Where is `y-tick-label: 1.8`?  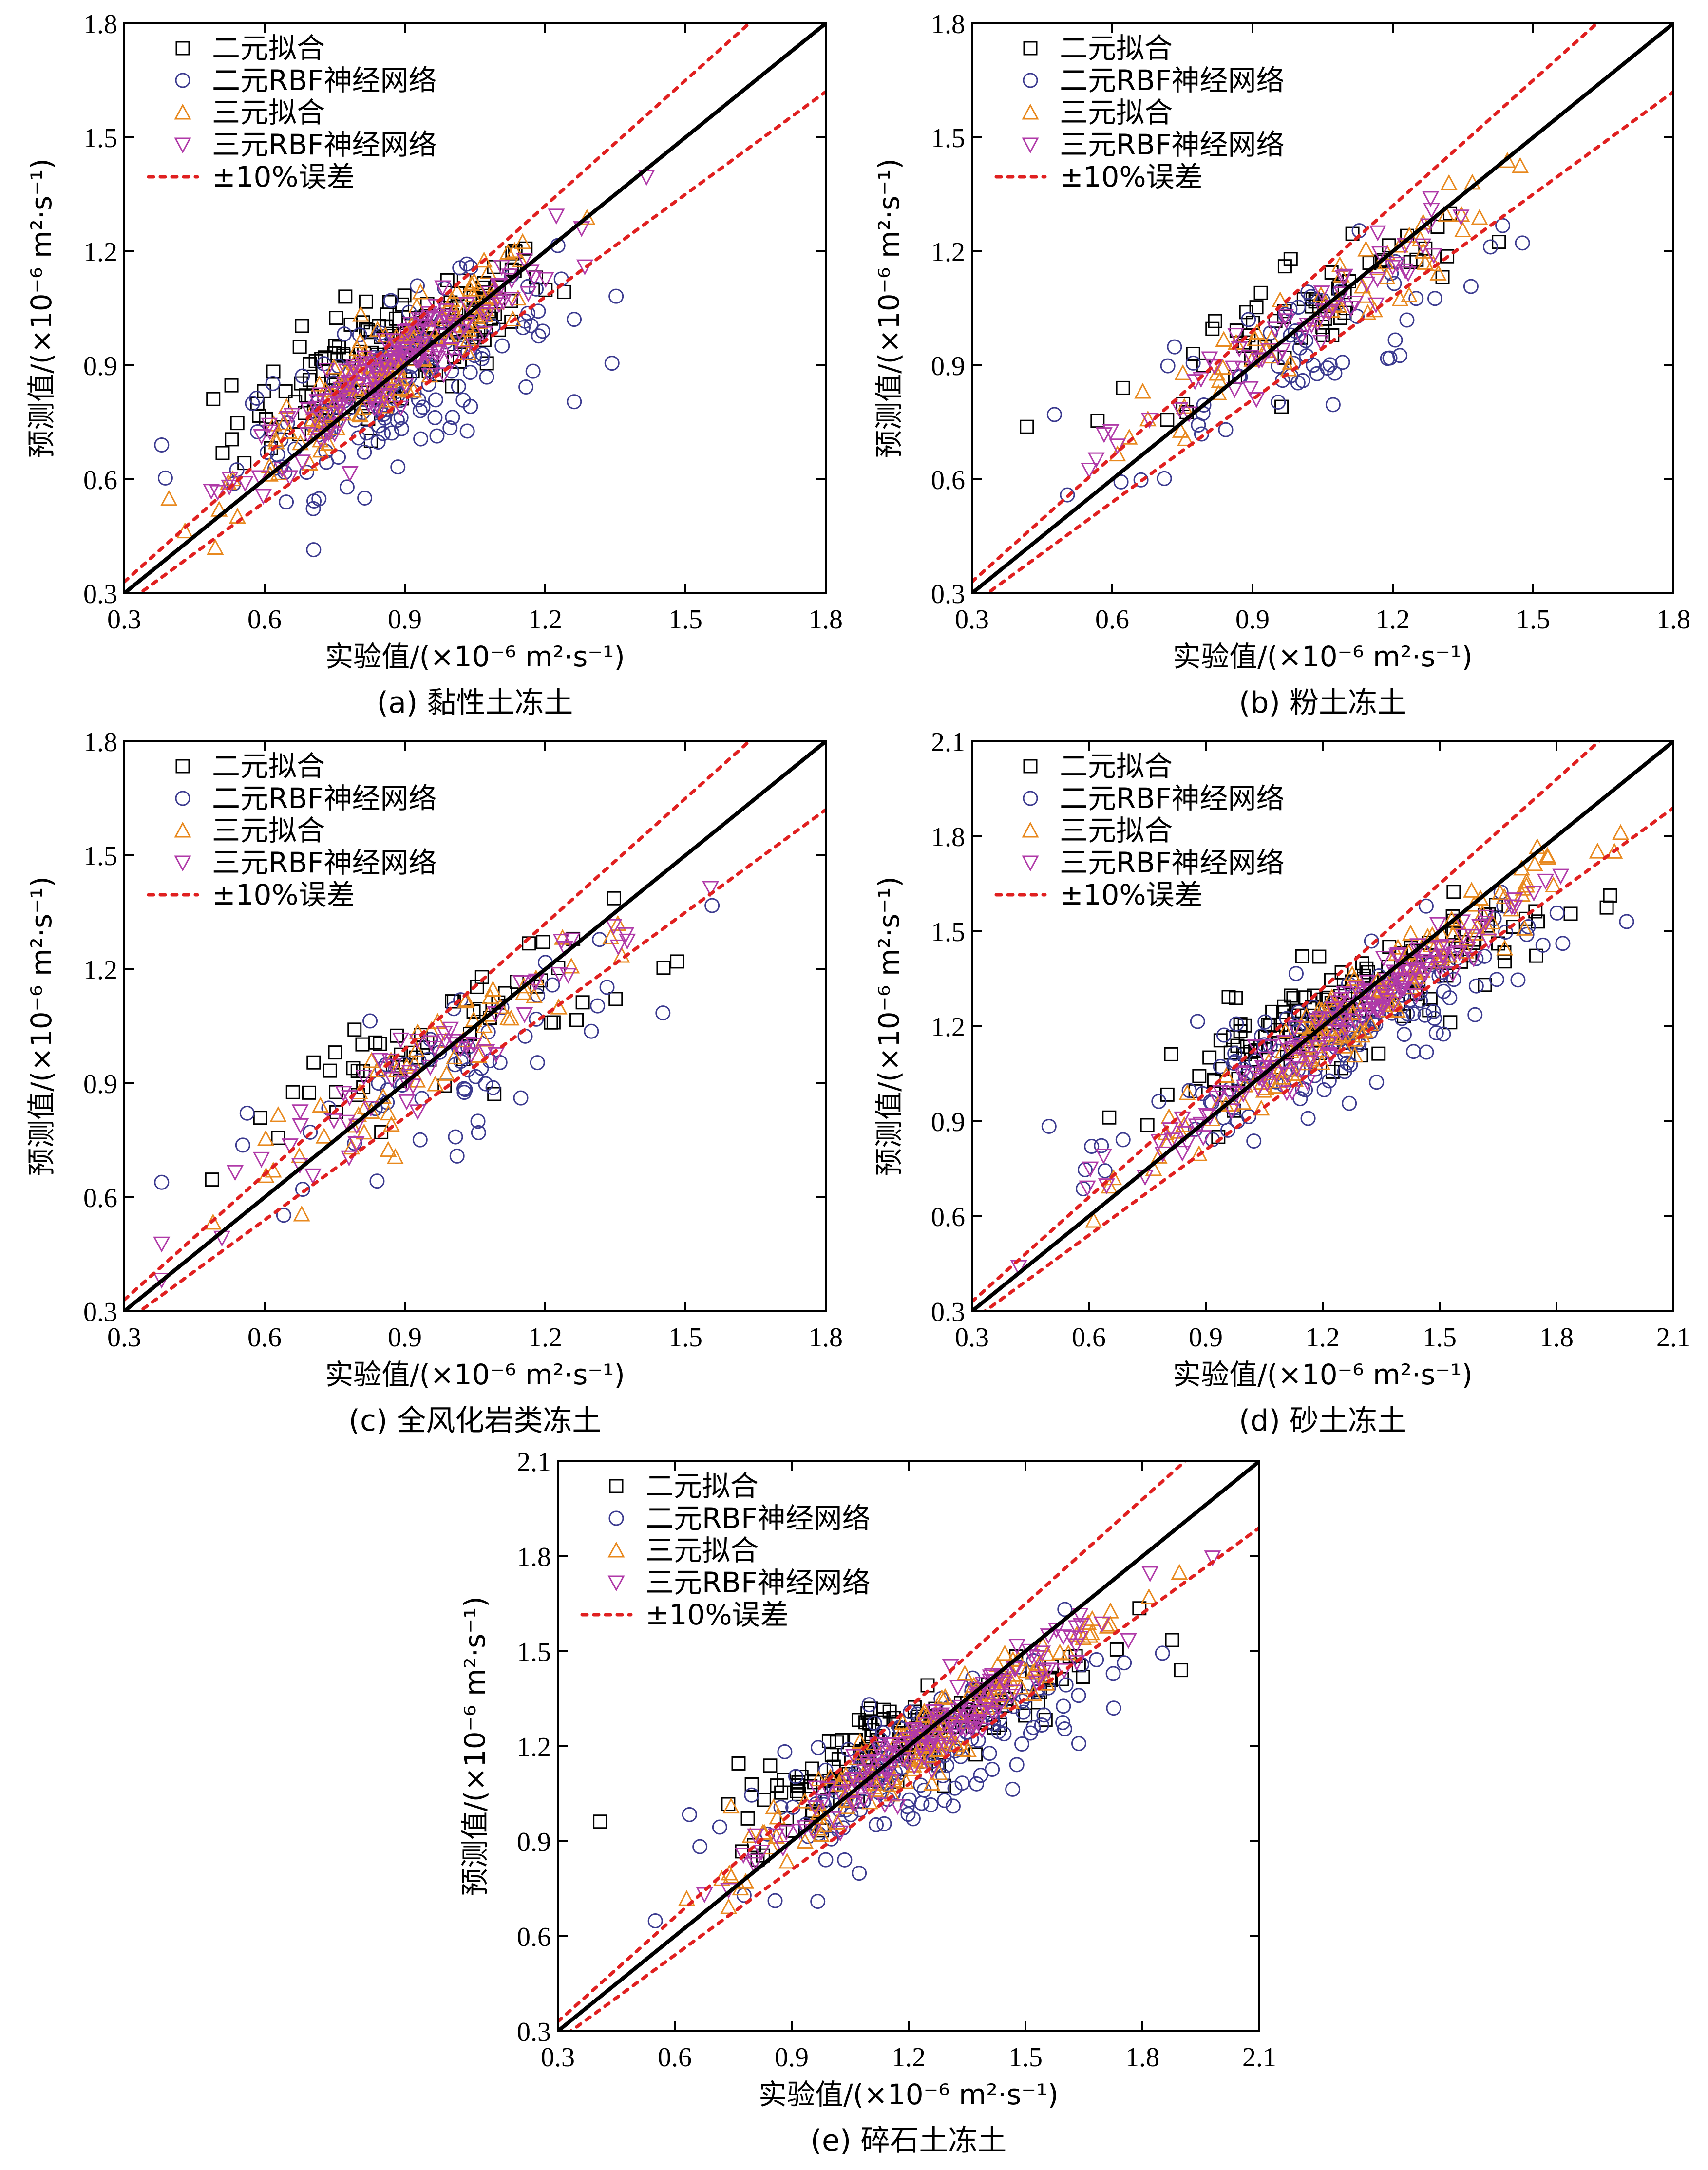 y-tick-label: 1.8 is located at coordinates (534, 1557).